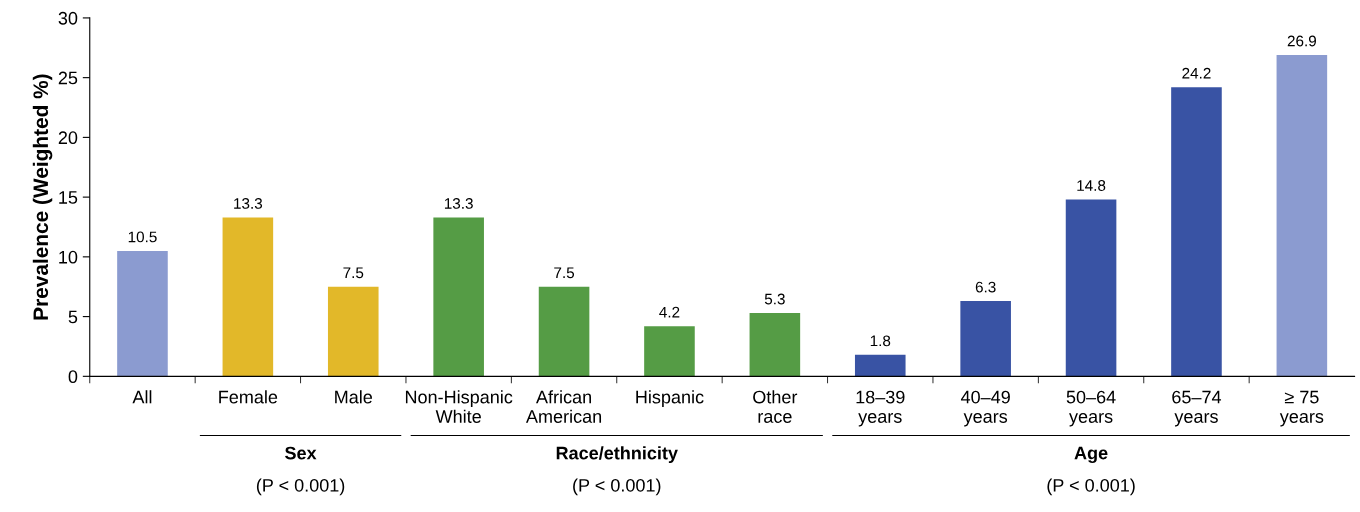  Describe the element at coordinates (459, 406) in the screenshot. I see `x-tick-label: Non-Hispanic White` at that location.